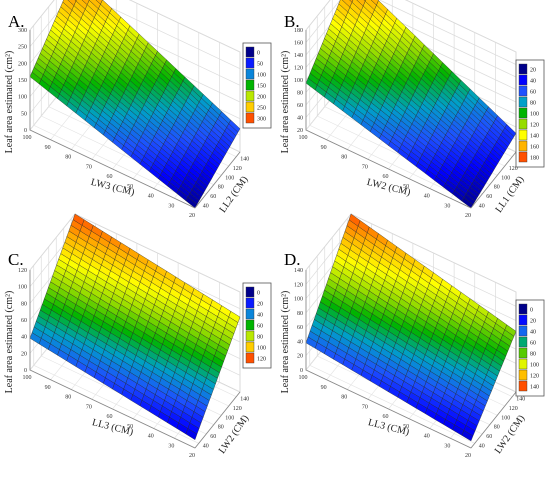 The height and width of the screenshot is (485, 554). What do you see at coordinates (244, 400) in the screenshot?
I see `y-tick-label: 140` at bounding box center [244, 400].